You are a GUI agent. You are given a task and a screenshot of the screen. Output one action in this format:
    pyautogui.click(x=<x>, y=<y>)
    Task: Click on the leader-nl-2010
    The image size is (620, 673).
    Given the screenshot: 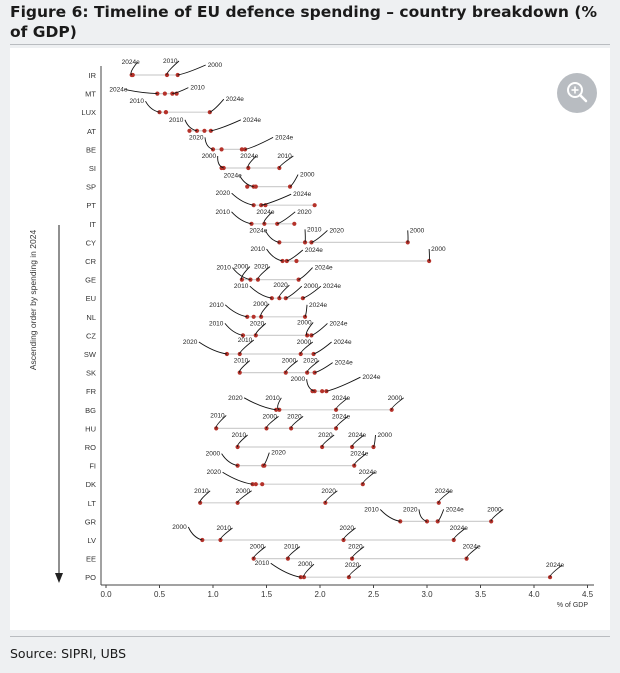 What is the action you would take?
    pyautogui.click(x=236, y=311)
    